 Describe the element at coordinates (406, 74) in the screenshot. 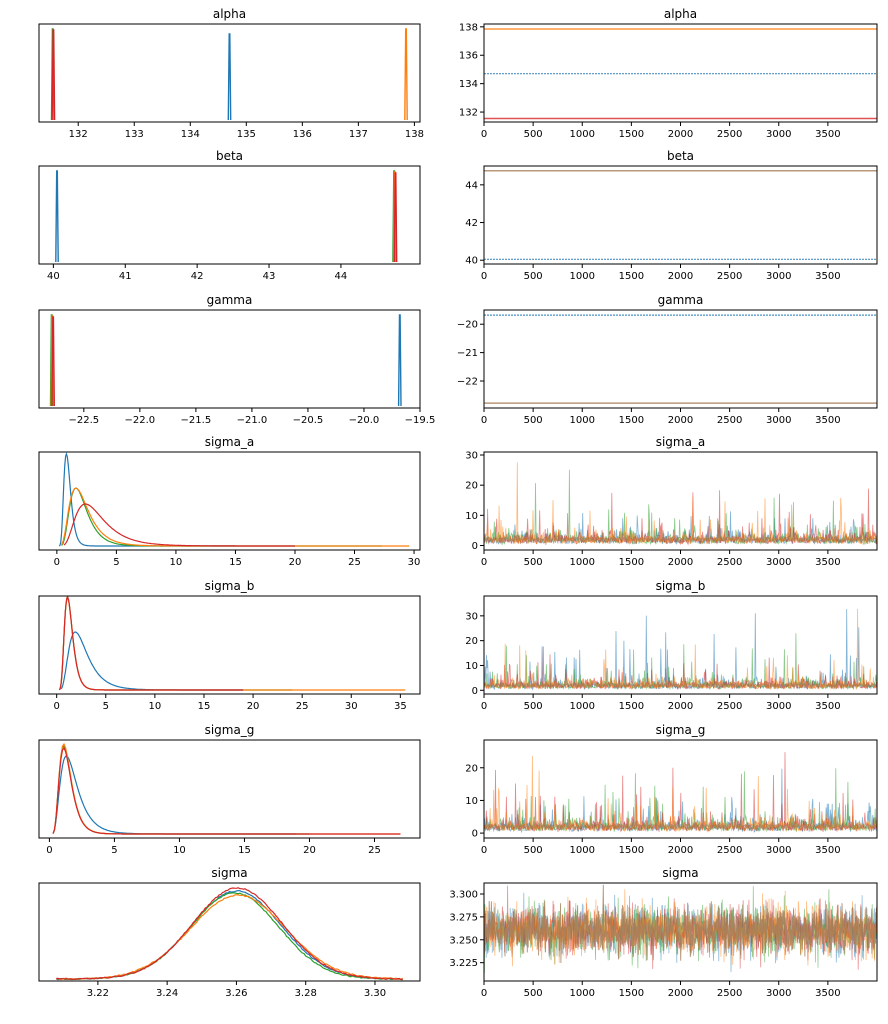

I see `alpha-density-curve` at that location.